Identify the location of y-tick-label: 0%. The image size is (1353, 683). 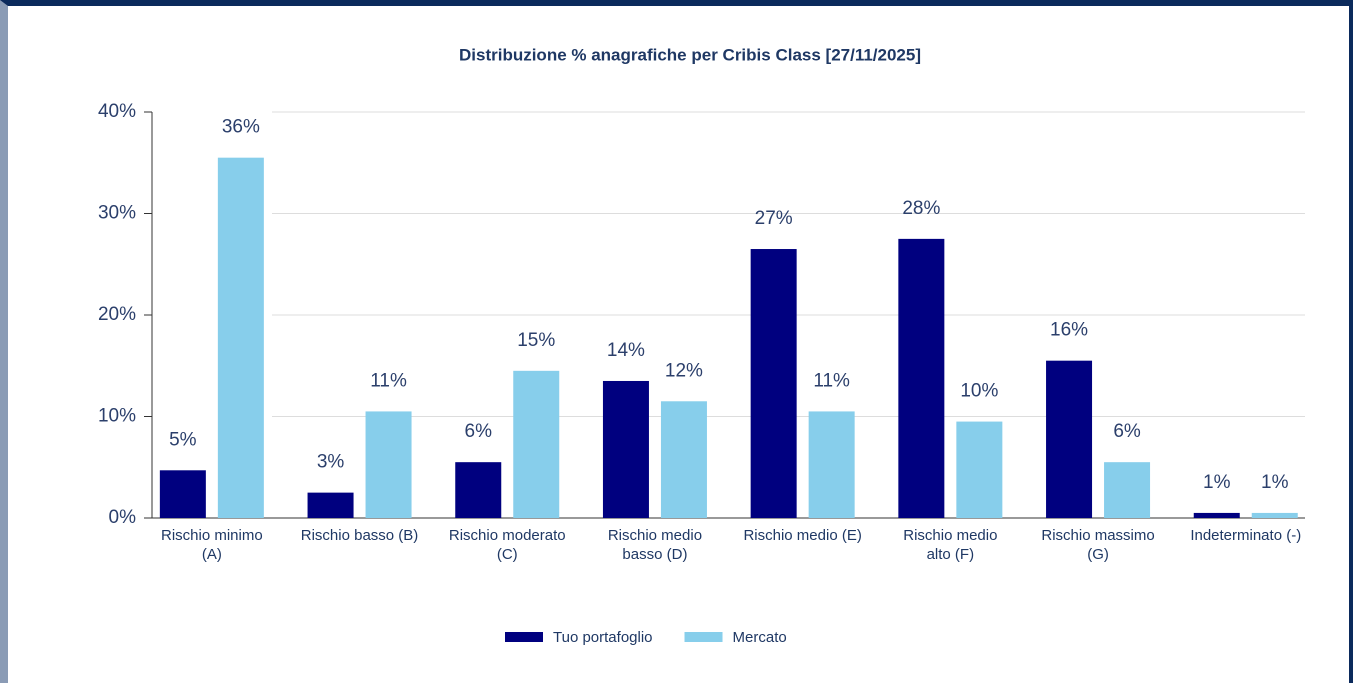
(123, 517).